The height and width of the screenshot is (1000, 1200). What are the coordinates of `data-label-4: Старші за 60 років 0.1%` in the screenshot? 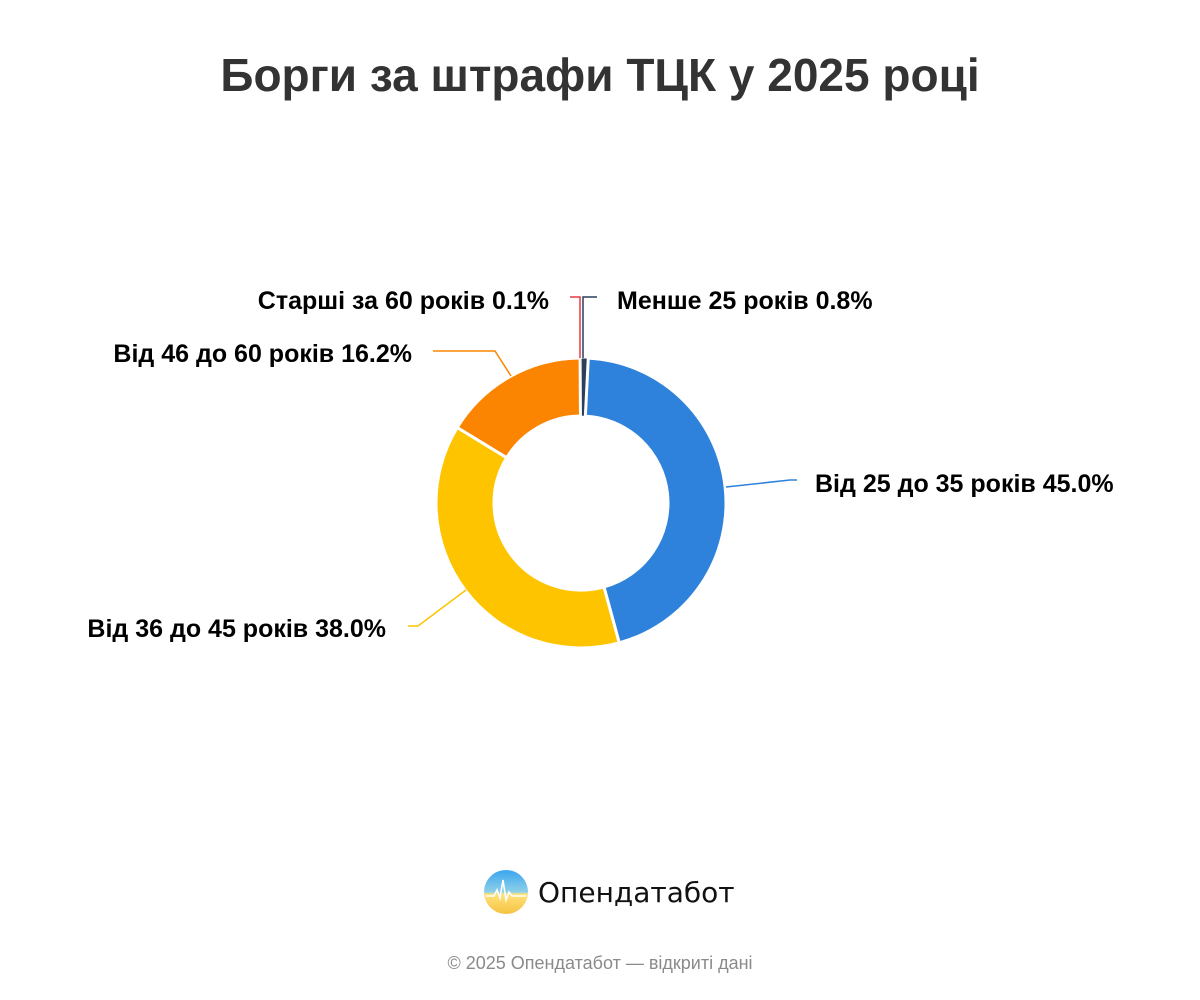 It's located at (403, 301).